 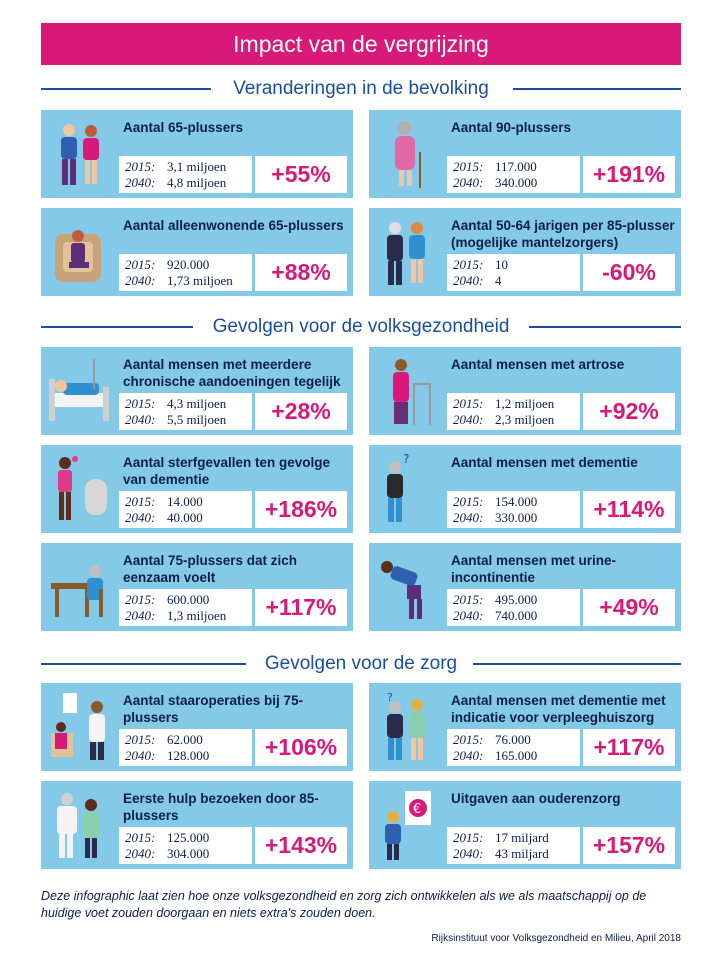 I want to click on change-percentage: +143%, so click(x=301, y=845).